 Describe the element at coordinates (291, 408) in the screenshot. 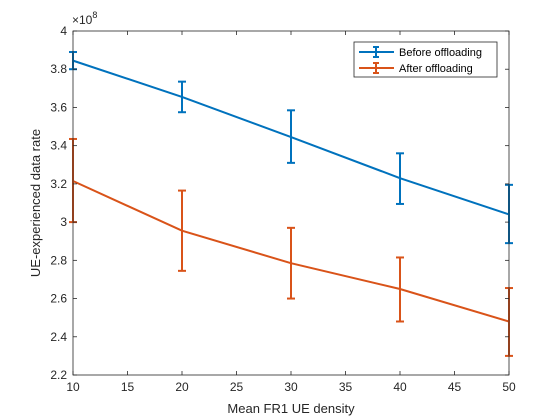

I see `x-axis-label: Mean FR1 UE density` at that location.